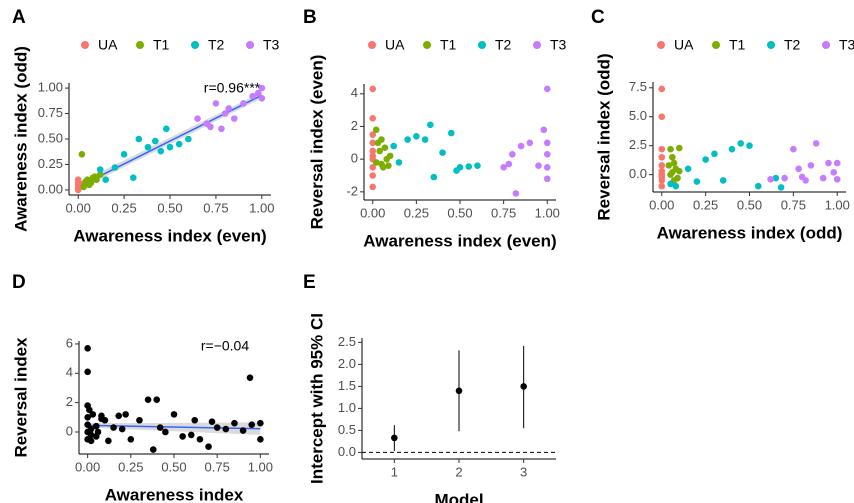  Describe the element at coordinates (792, 45) in the screenshot. I see `legend-label: T2` at that location.